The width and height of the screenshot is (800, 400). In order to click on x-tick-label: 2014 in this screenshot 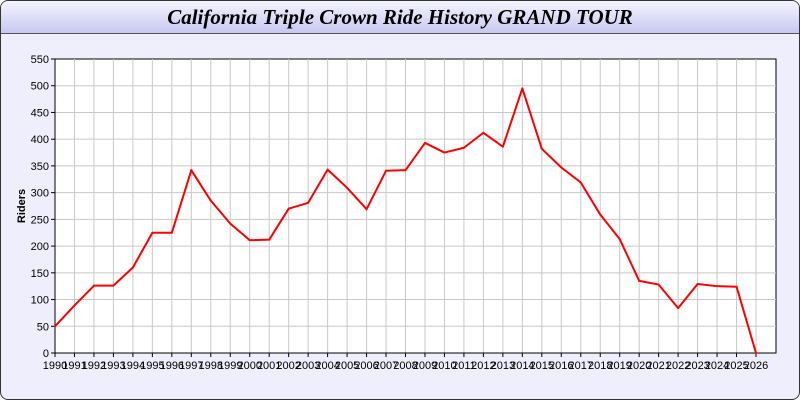, I will do `click(522, 366)`.